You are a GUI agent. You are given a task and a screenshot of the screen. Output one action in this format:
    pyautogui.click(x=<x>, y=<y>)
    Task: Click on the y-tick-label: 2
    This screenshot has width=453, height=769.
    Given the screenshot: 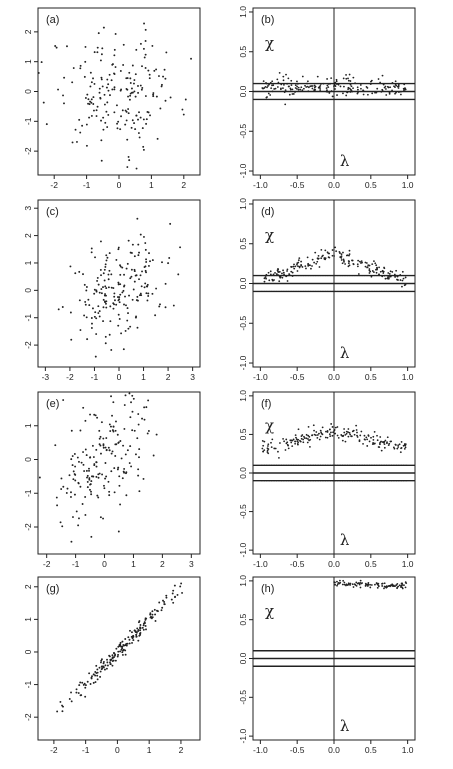 What is the action you would take?
    pyautogui.click(x=28, y=586)
    